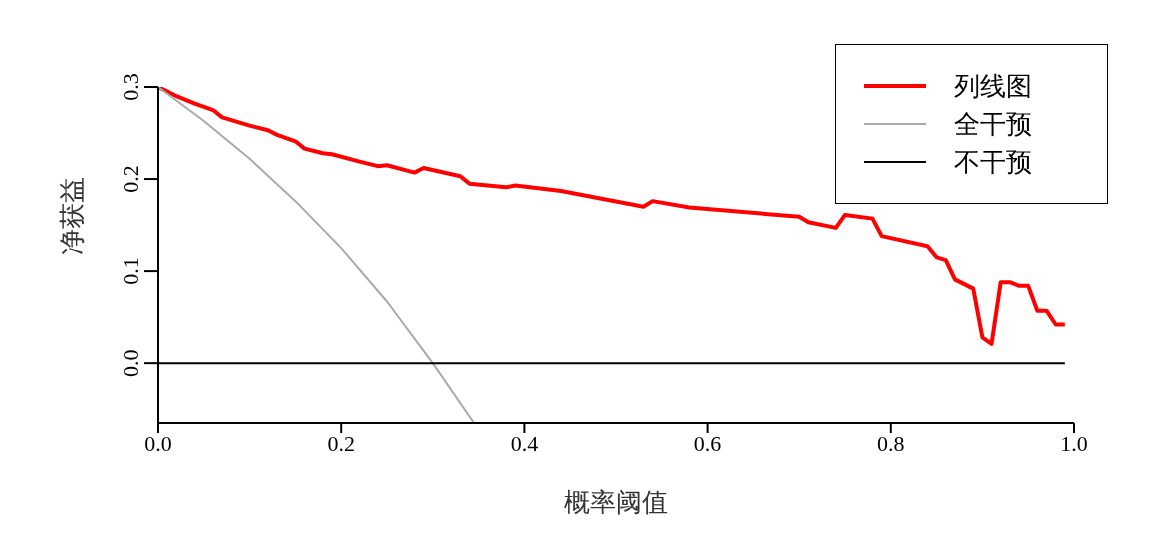 The width and height of the screenshot is (1150, 552). What do you see at coordinates (524, 443) in the screenshot?
I see `x-tick-label: 0.4` at bounding box center [524, 443].